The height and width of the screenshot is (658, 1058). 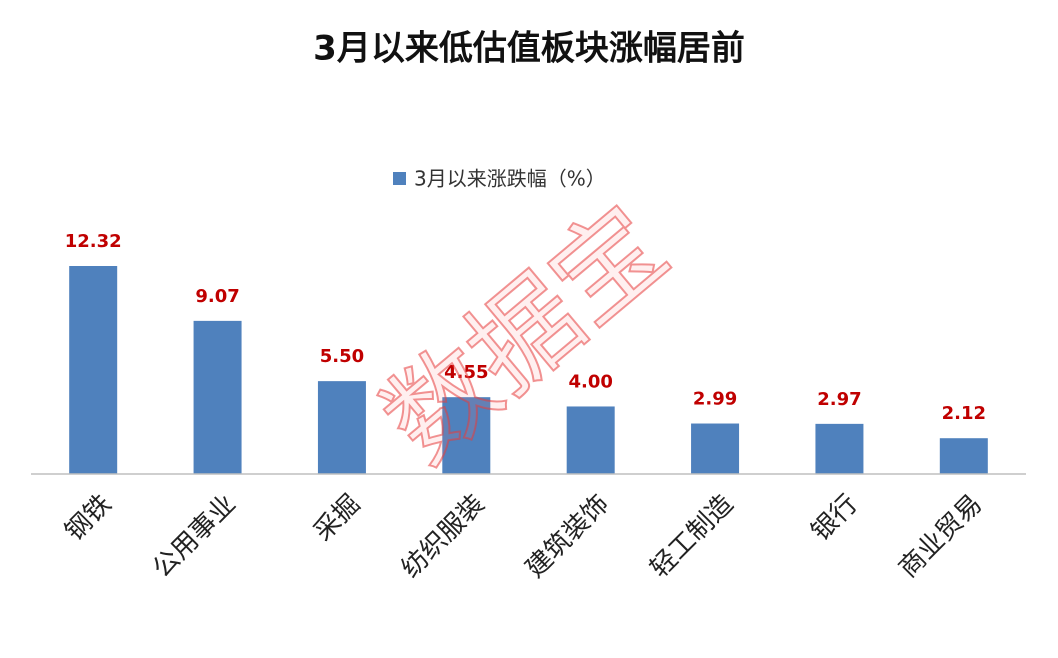 I want to click on data-label: 2.12, so click(x=964, y=413).